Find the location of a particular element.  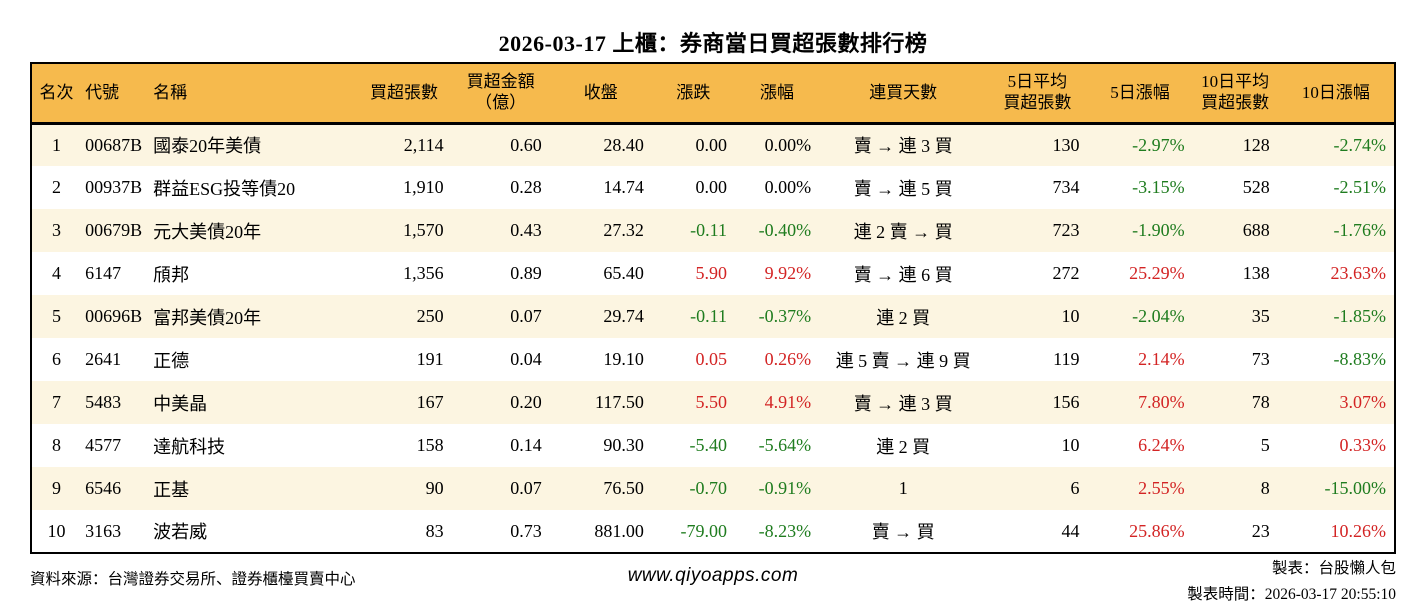

name-cell: 正德 is located at coordinates (171, 360).